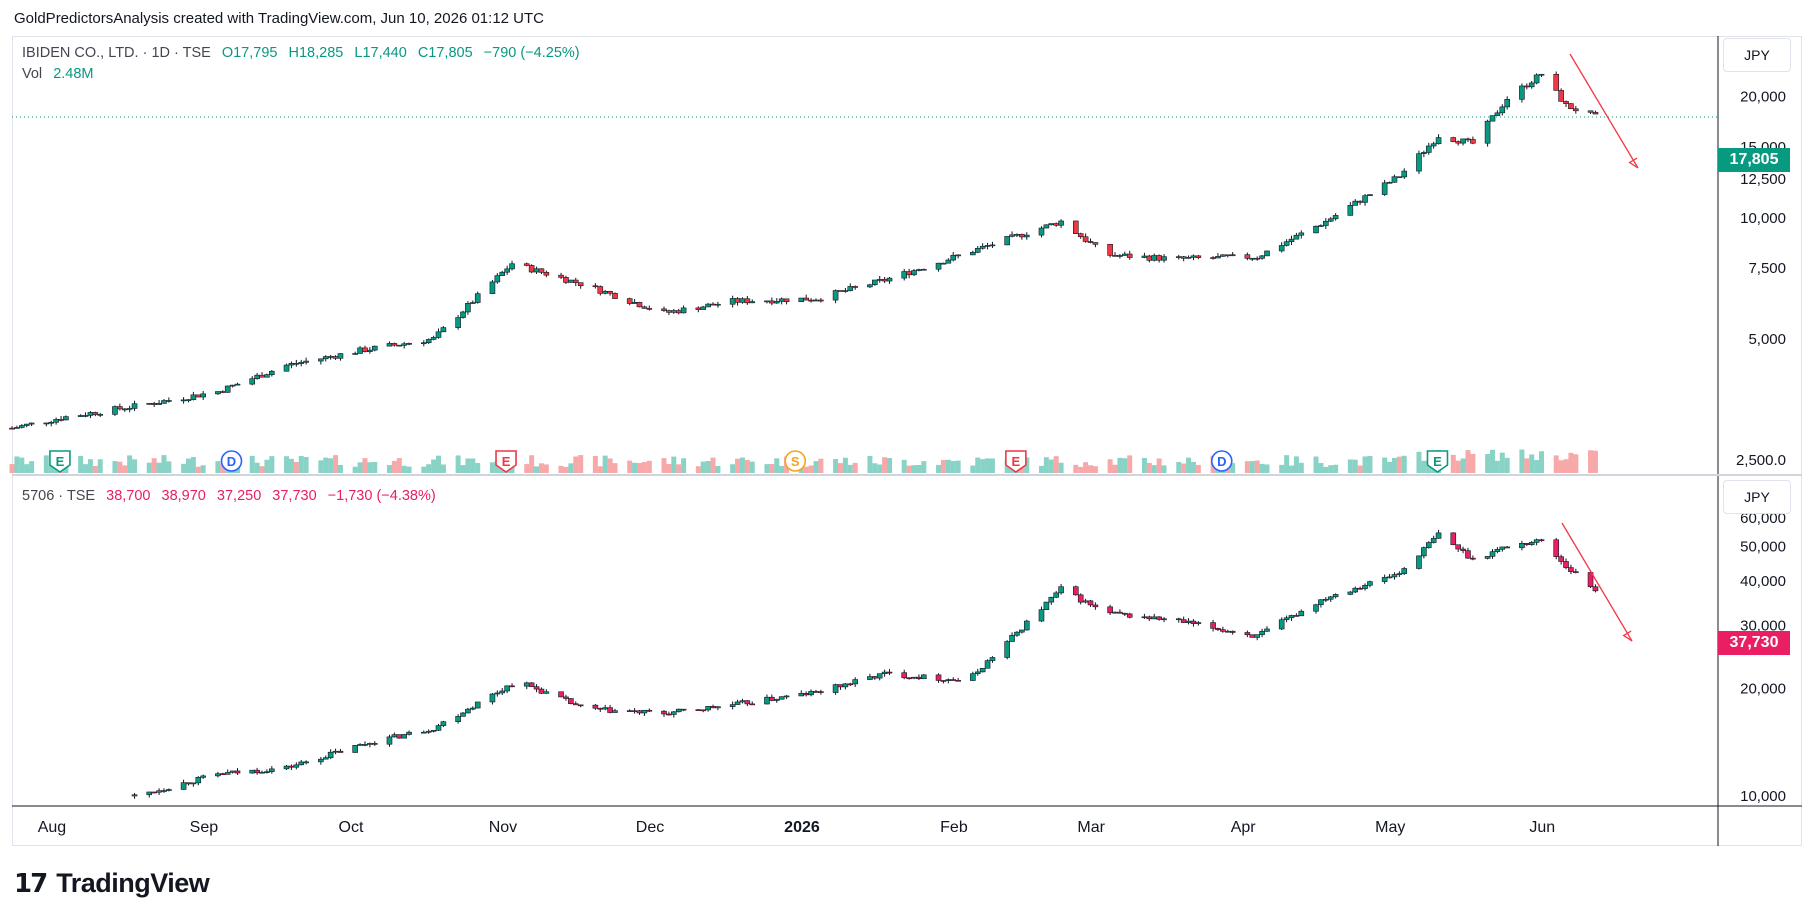  What do you see at coordinates (31, 883) in the screenshot?
I see `tradingview-logo-icon: 17` at bounding box center [31, 883].